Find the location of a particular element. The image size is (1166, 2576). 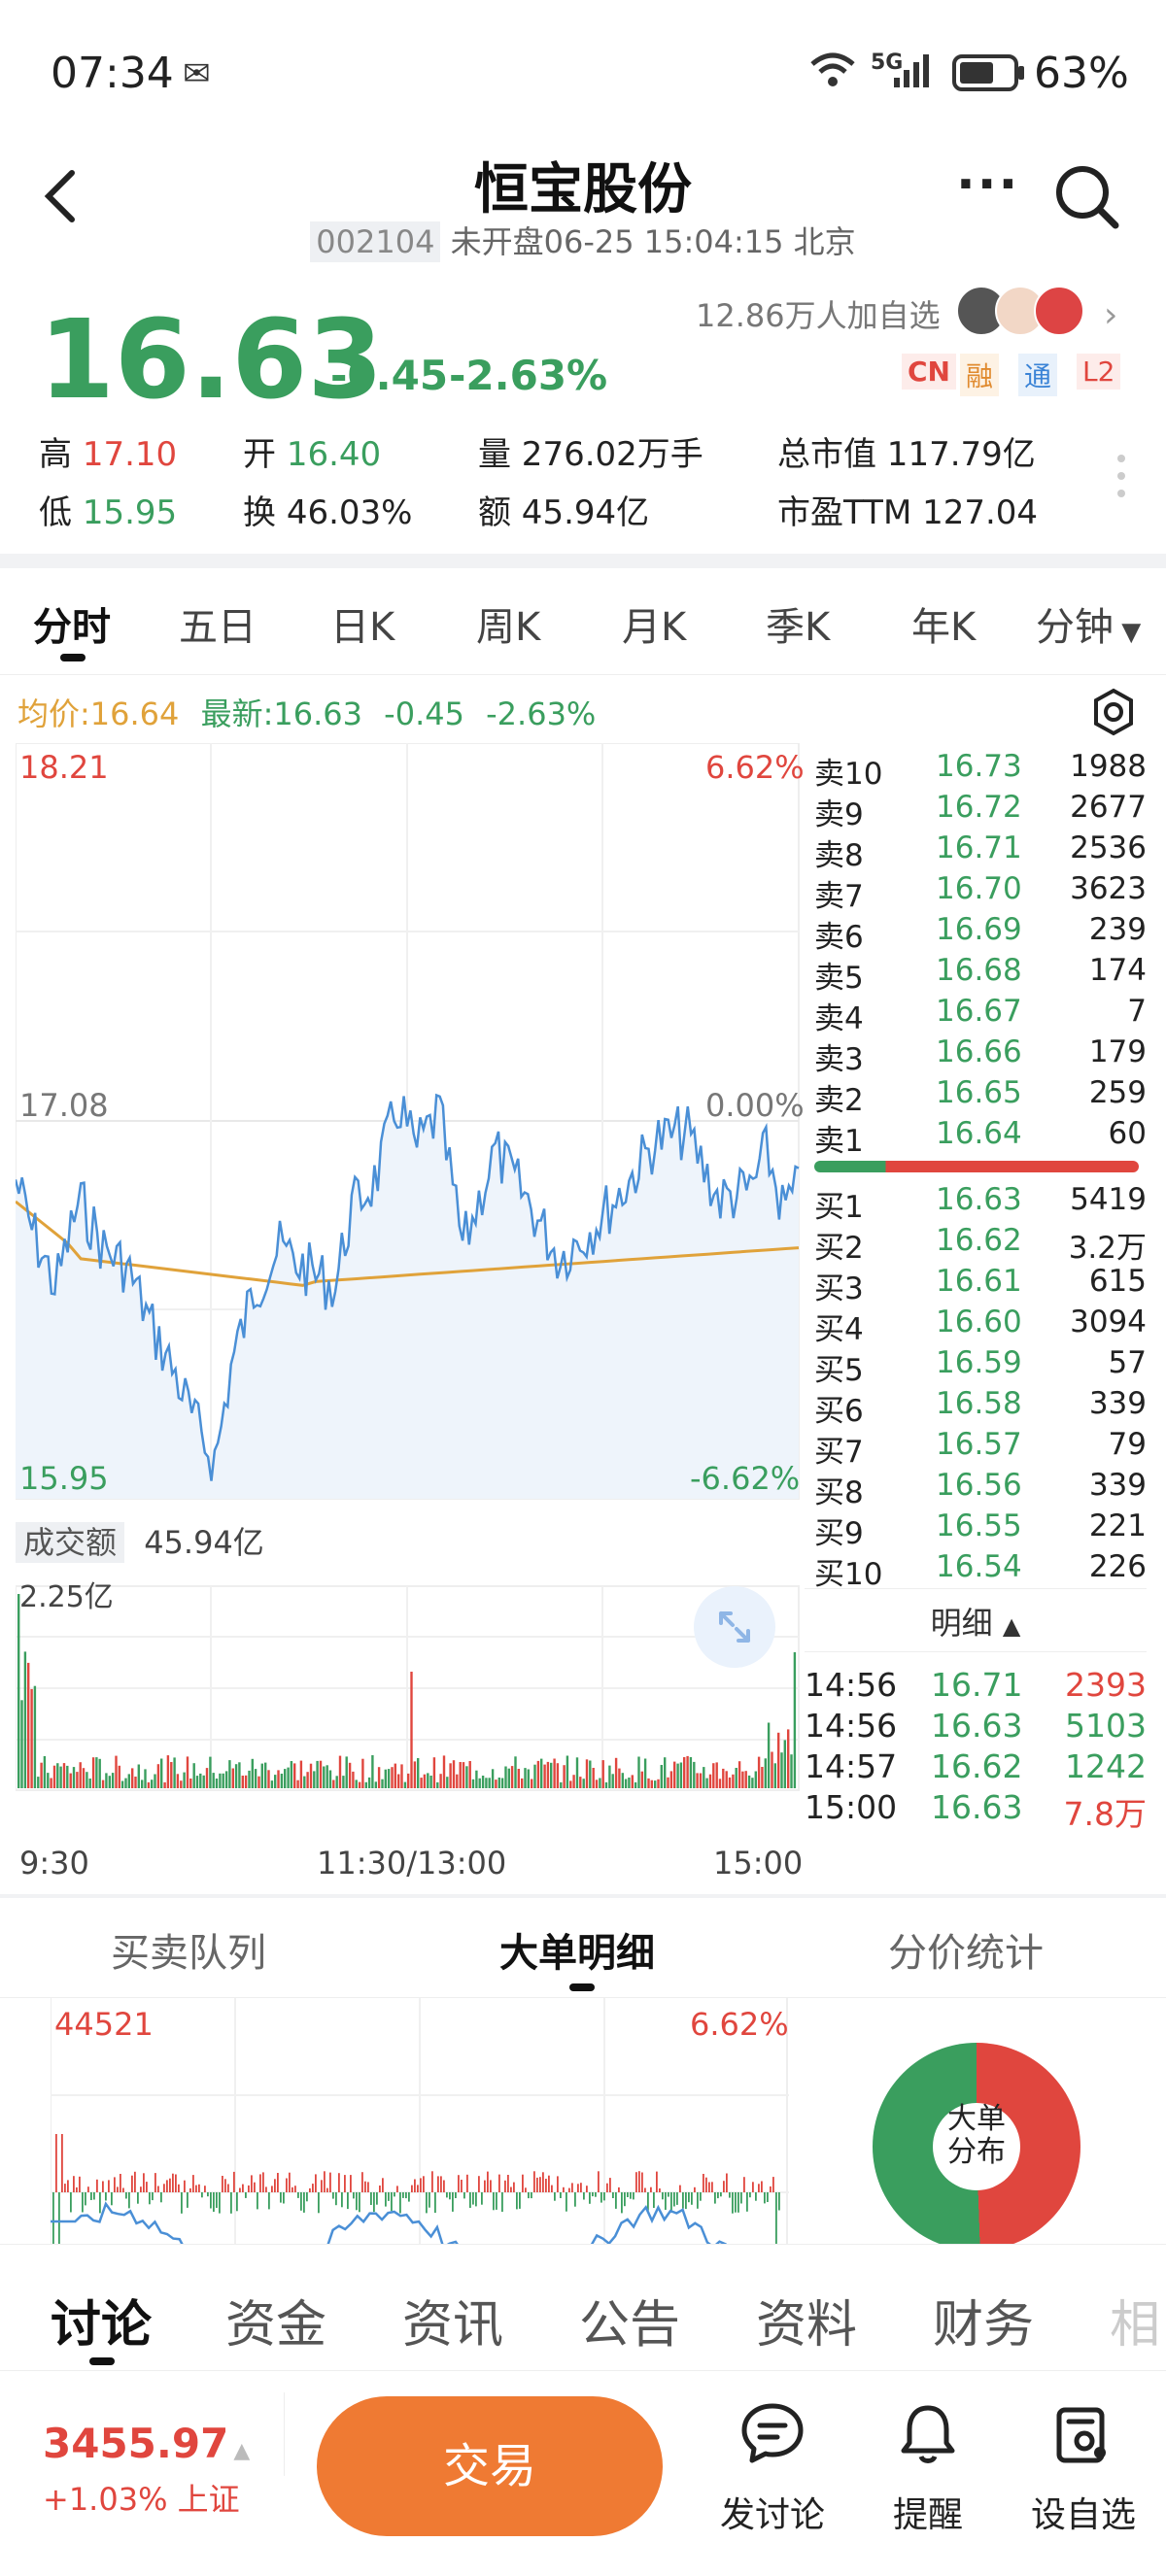

tab-news: 资讯 is located at coordinates (453, 2325).